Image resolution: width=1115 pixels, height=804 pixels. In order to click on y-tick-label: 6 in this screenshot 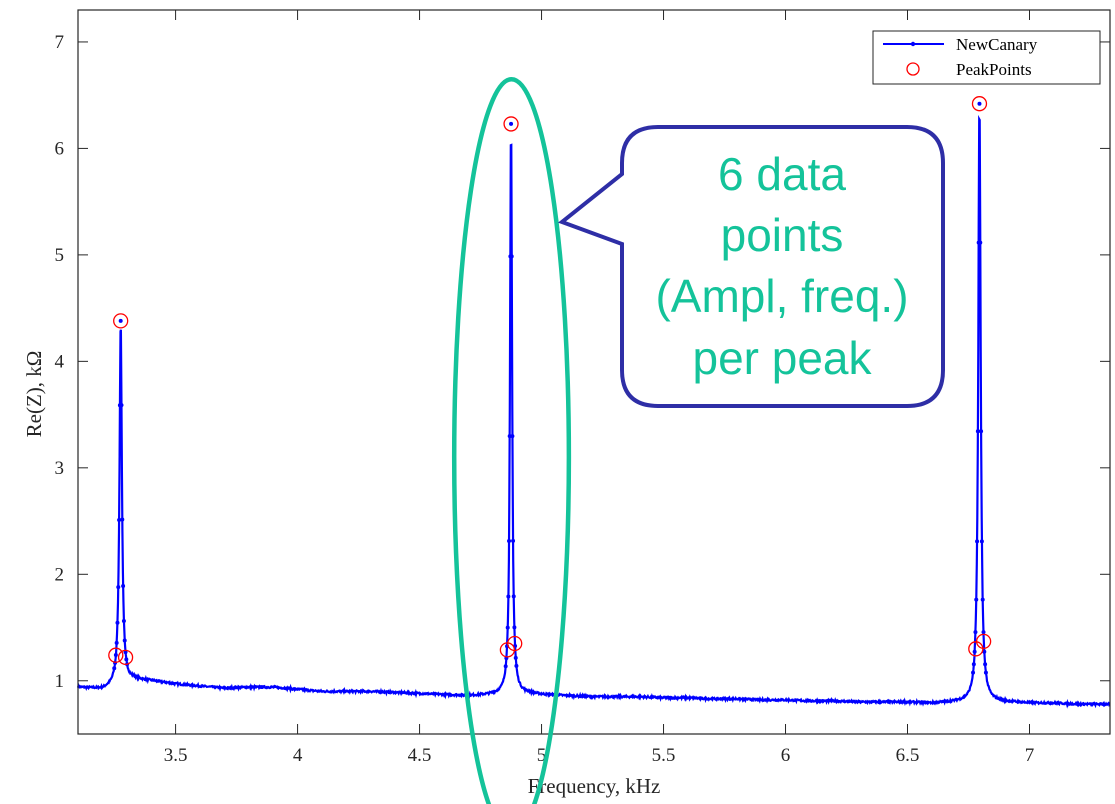, I will do `click(60, 148)`.